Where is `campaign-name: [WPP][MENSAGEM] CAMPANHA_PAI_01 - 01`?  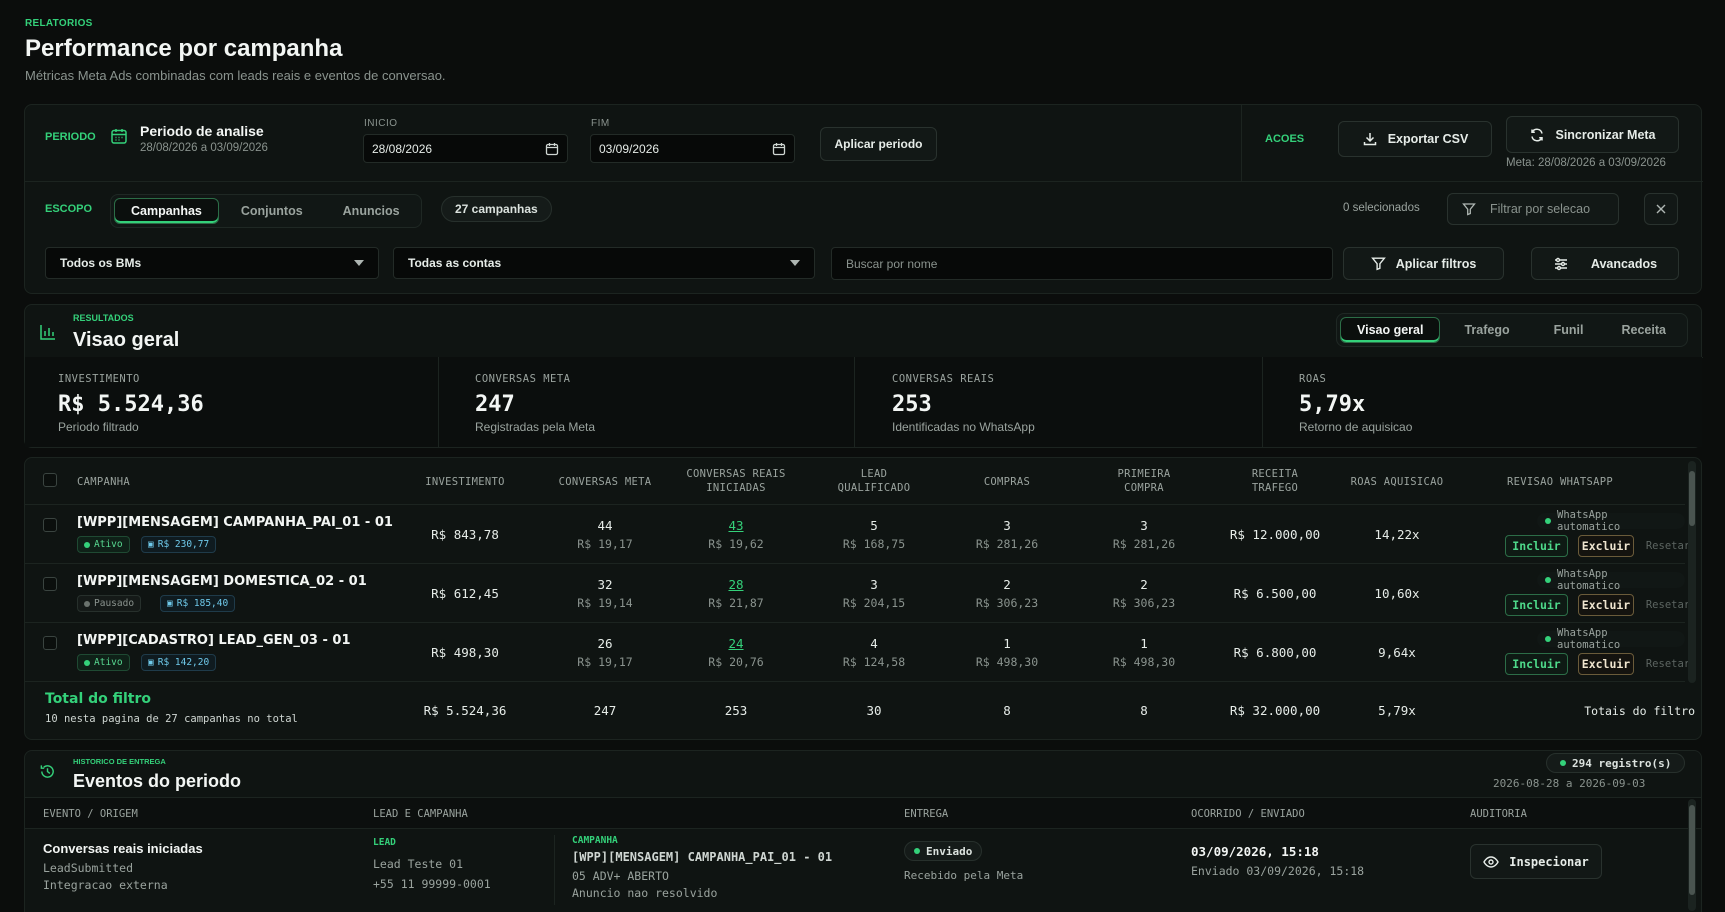
campaign-name: [WPP][MENSAGEM] CAMPANHA_PAI_01 - 01 is located at coordinates (235, 522).